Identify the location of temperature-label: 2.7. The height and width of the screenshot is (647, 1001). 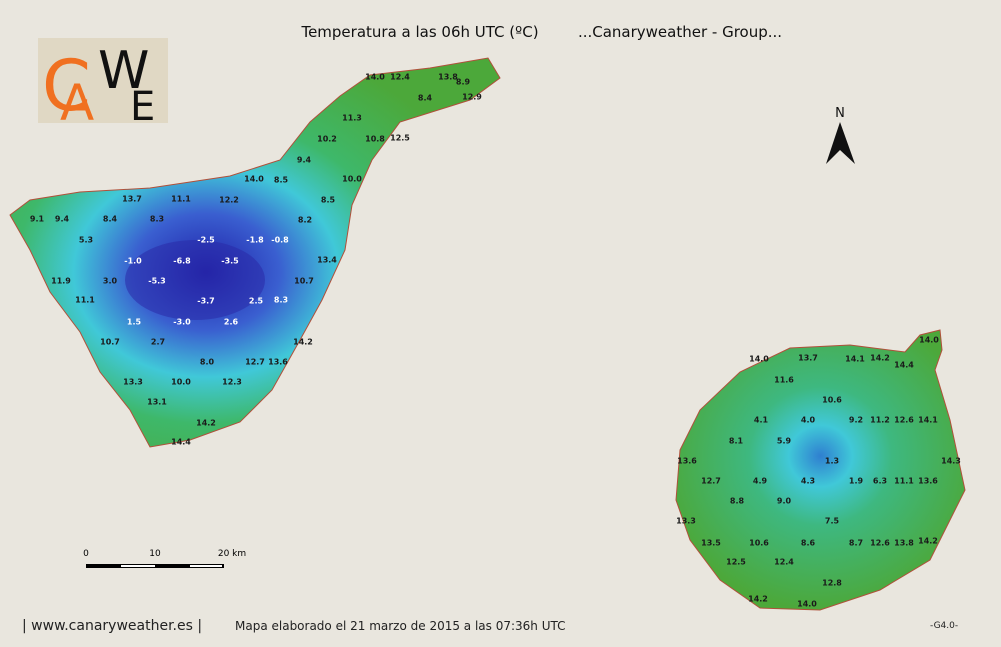
(158, 342).